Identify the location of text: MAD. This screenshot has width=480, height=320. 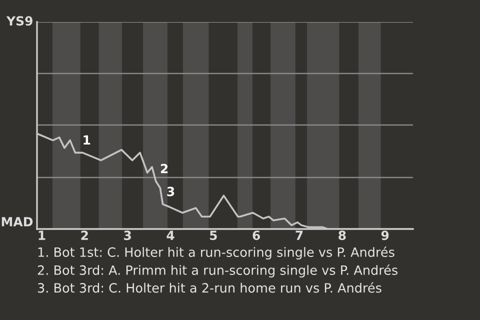
(17, 221).